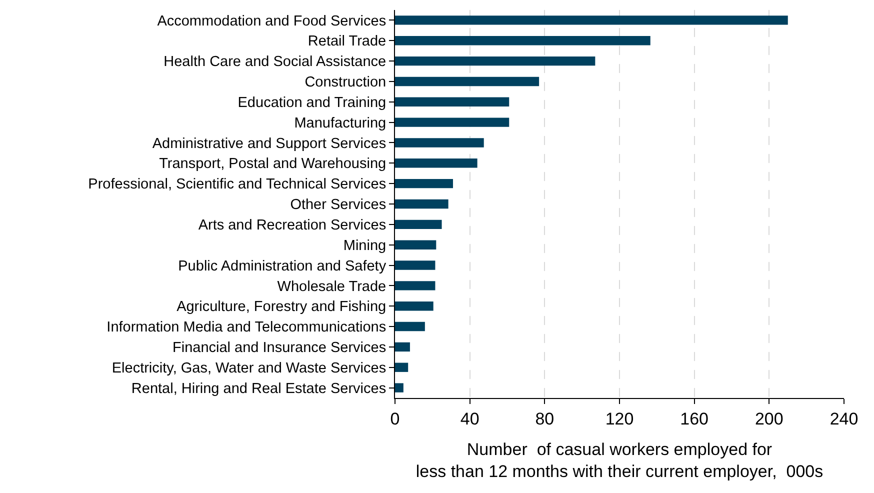 This screenshot has height=493, width=874. I want to click on x-tick-label: 160, so click(694, 418).